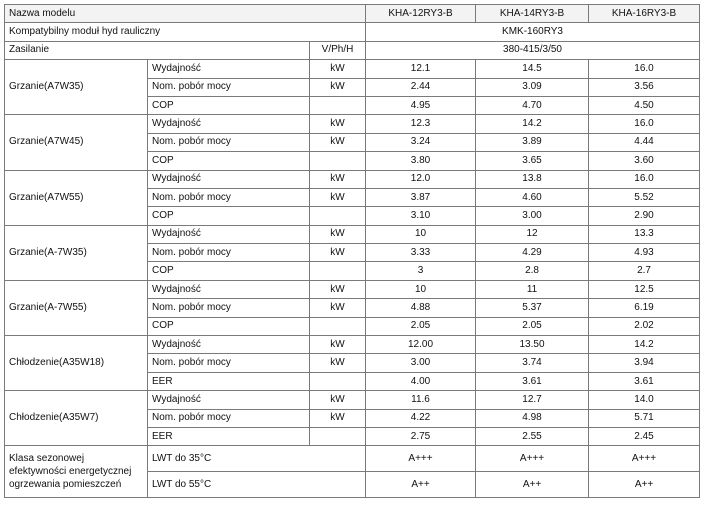 This screenshot has height=525, width=704. I want to click on value-cell: 6.19, so click(644, 308).